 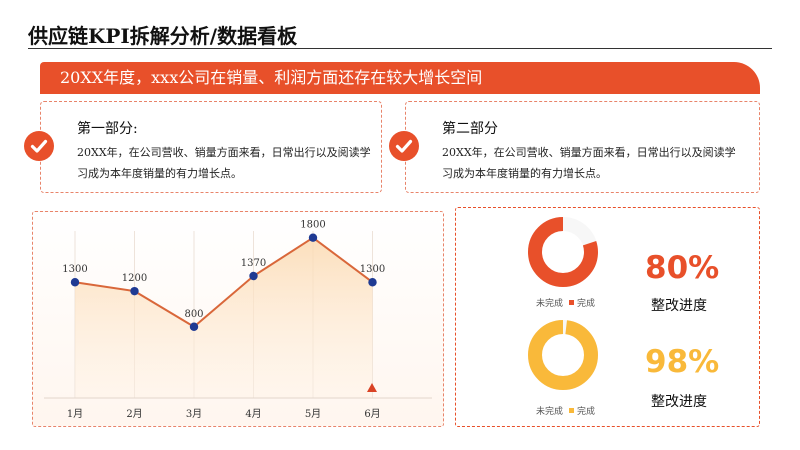 What do you see at coordinates (470, 129) in the screenshot?
I see `section-2-title: 第二部分` at bounding box center [470, 129].